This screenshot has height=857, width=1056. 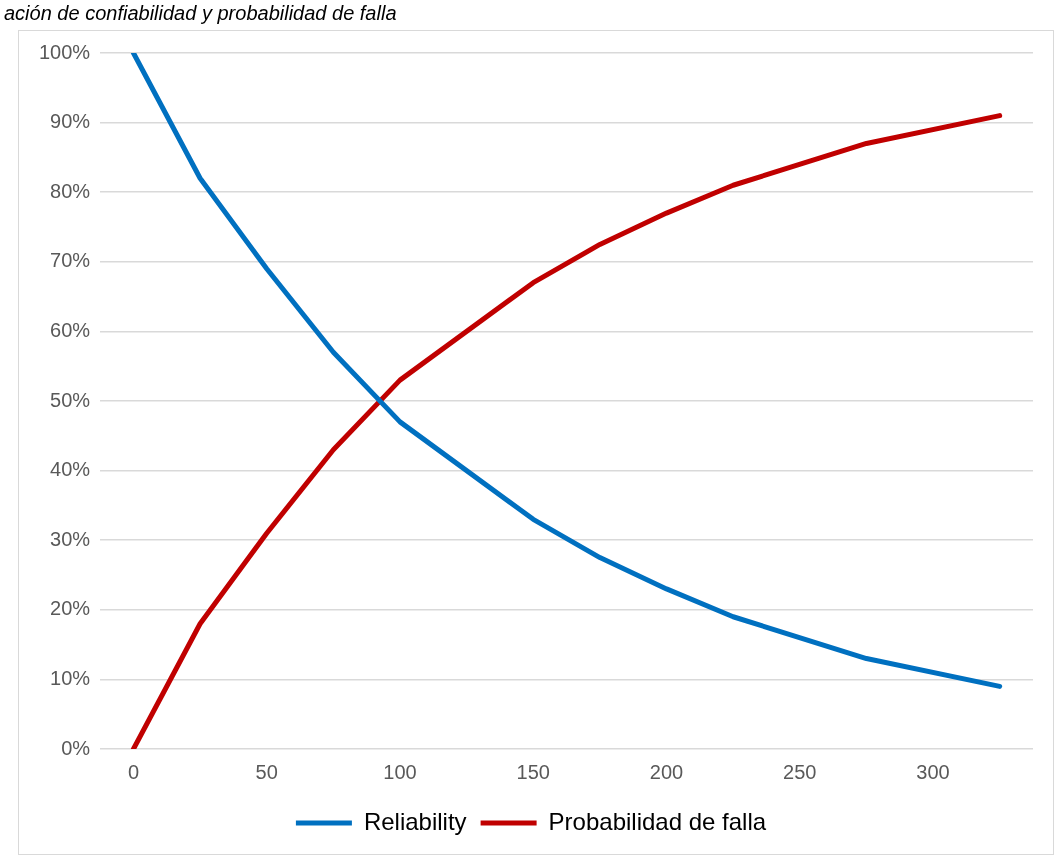 I want to click on x-tick-label: 0, so click(x=133, y=771).